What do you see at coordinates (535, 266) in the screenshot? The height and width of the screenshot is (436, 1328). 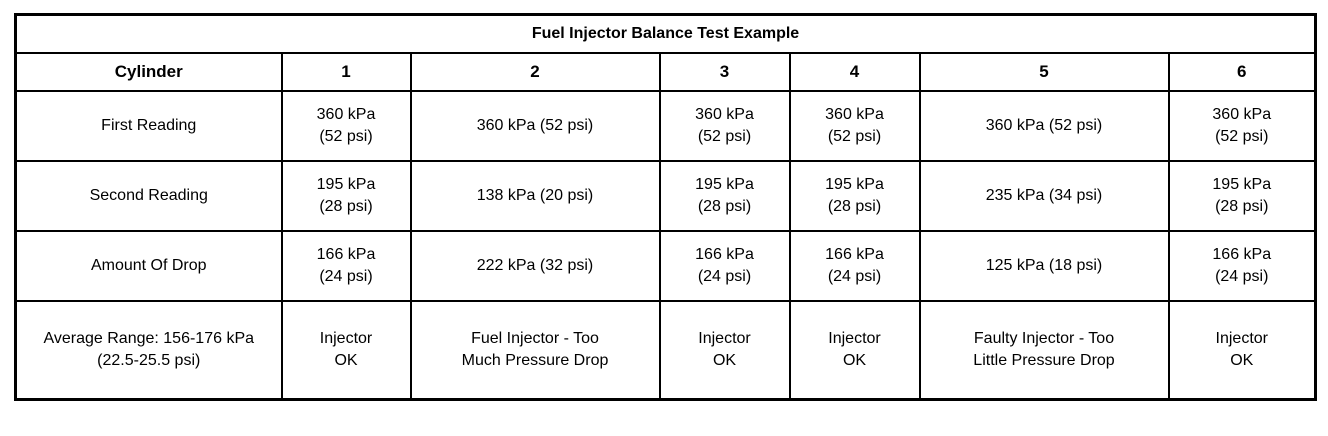 I see `table-cell: 222 kPa (32 psi)` at bounding box center [535, 266].